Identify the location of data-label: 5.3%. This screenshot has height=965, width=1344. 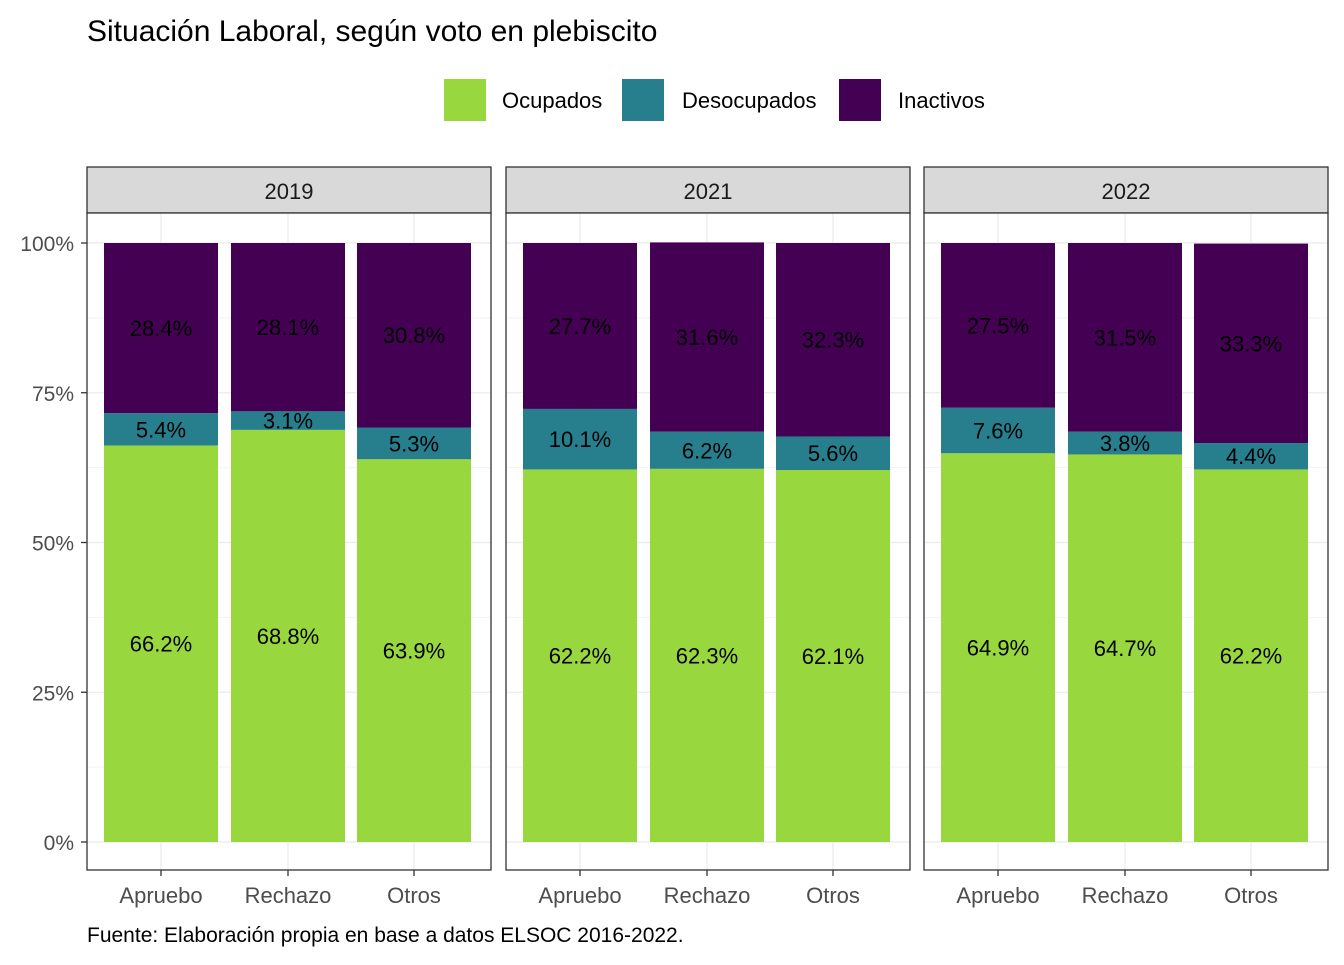
(414, 443).